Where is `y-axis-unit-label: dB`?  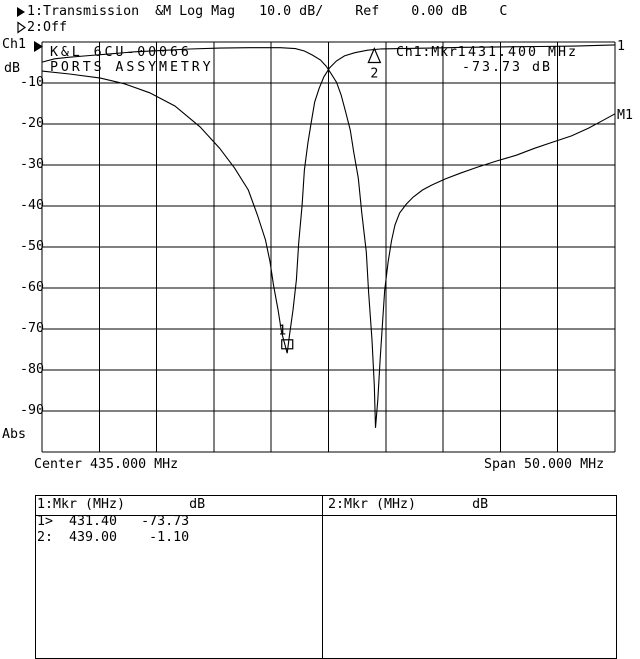
y-axis-unit-label: dB is located at coordinates (12, 68).